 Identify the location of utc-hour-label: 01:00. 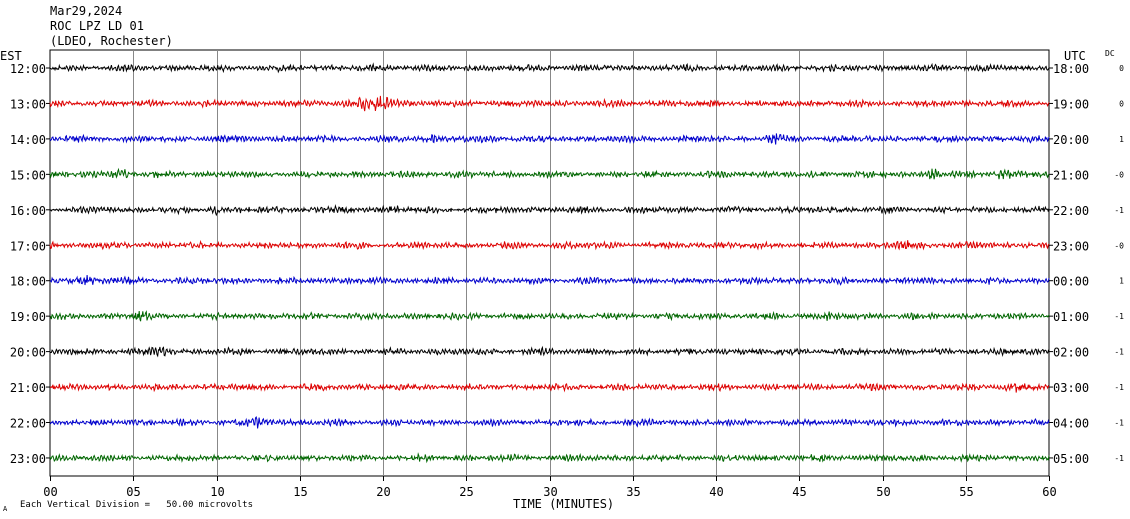
(1071, 317).